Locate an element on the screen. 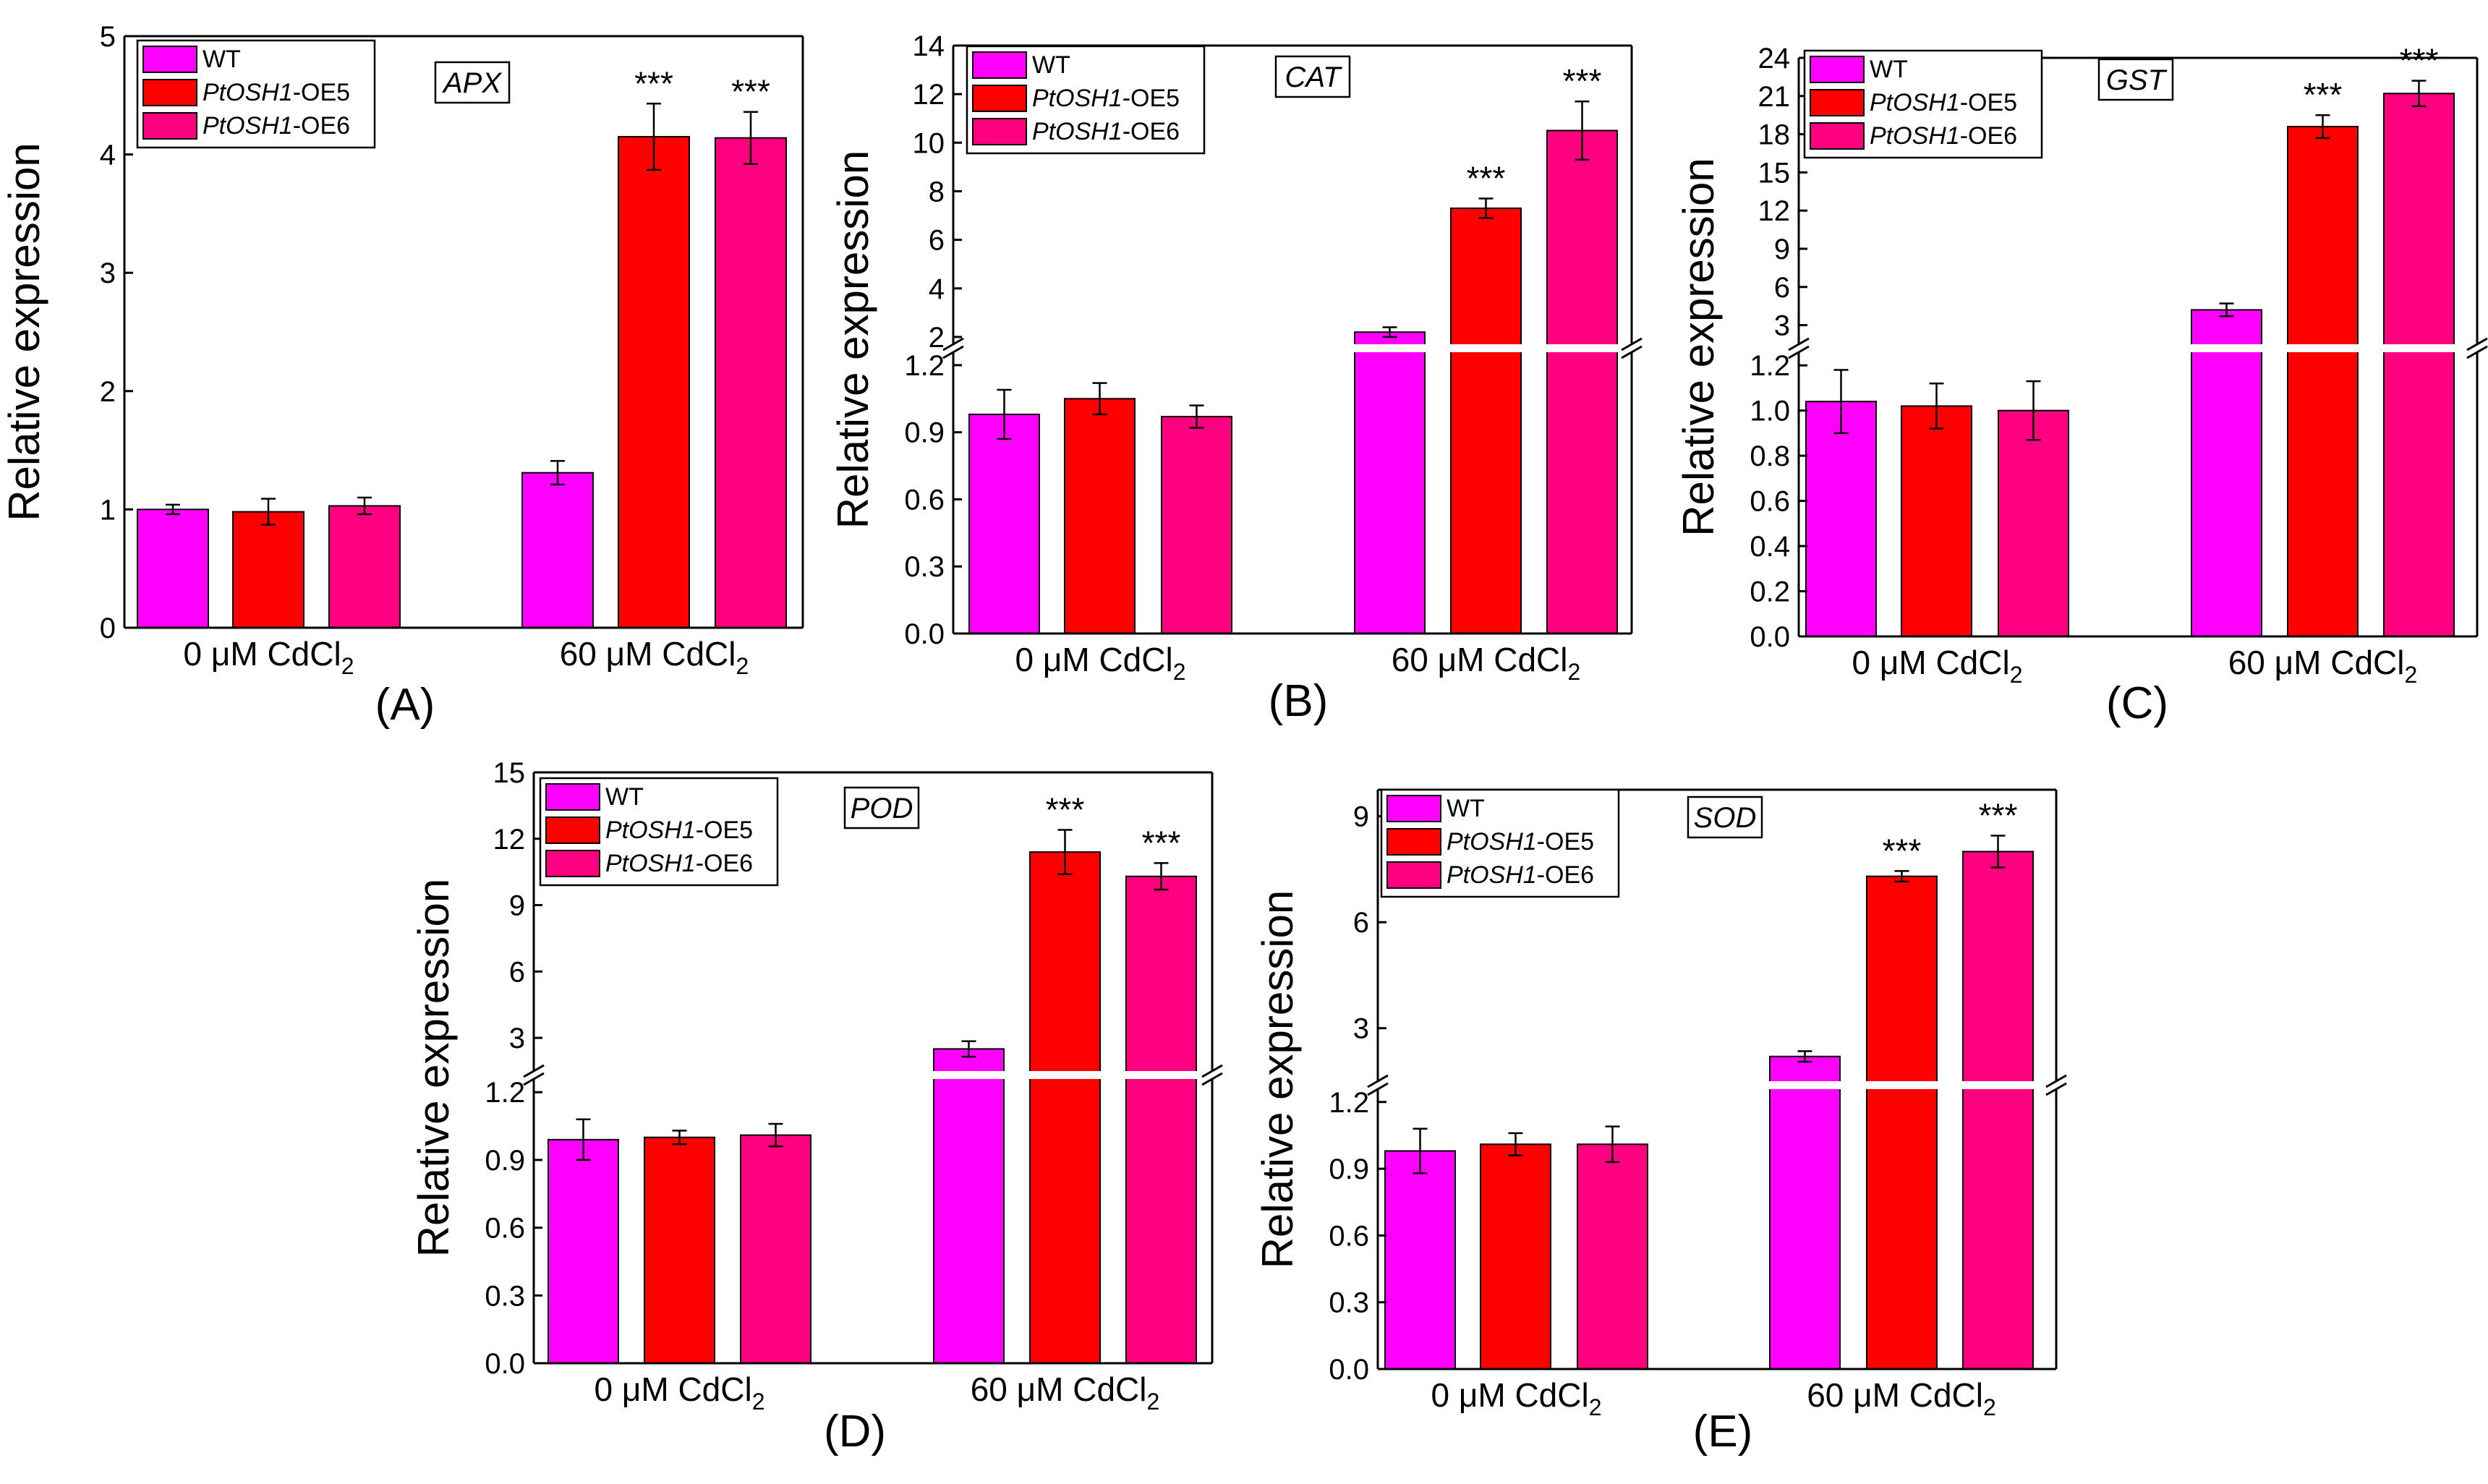 The image size is (2488, 1484). y-tick-label: 10 is located at coordinates (929, 143).